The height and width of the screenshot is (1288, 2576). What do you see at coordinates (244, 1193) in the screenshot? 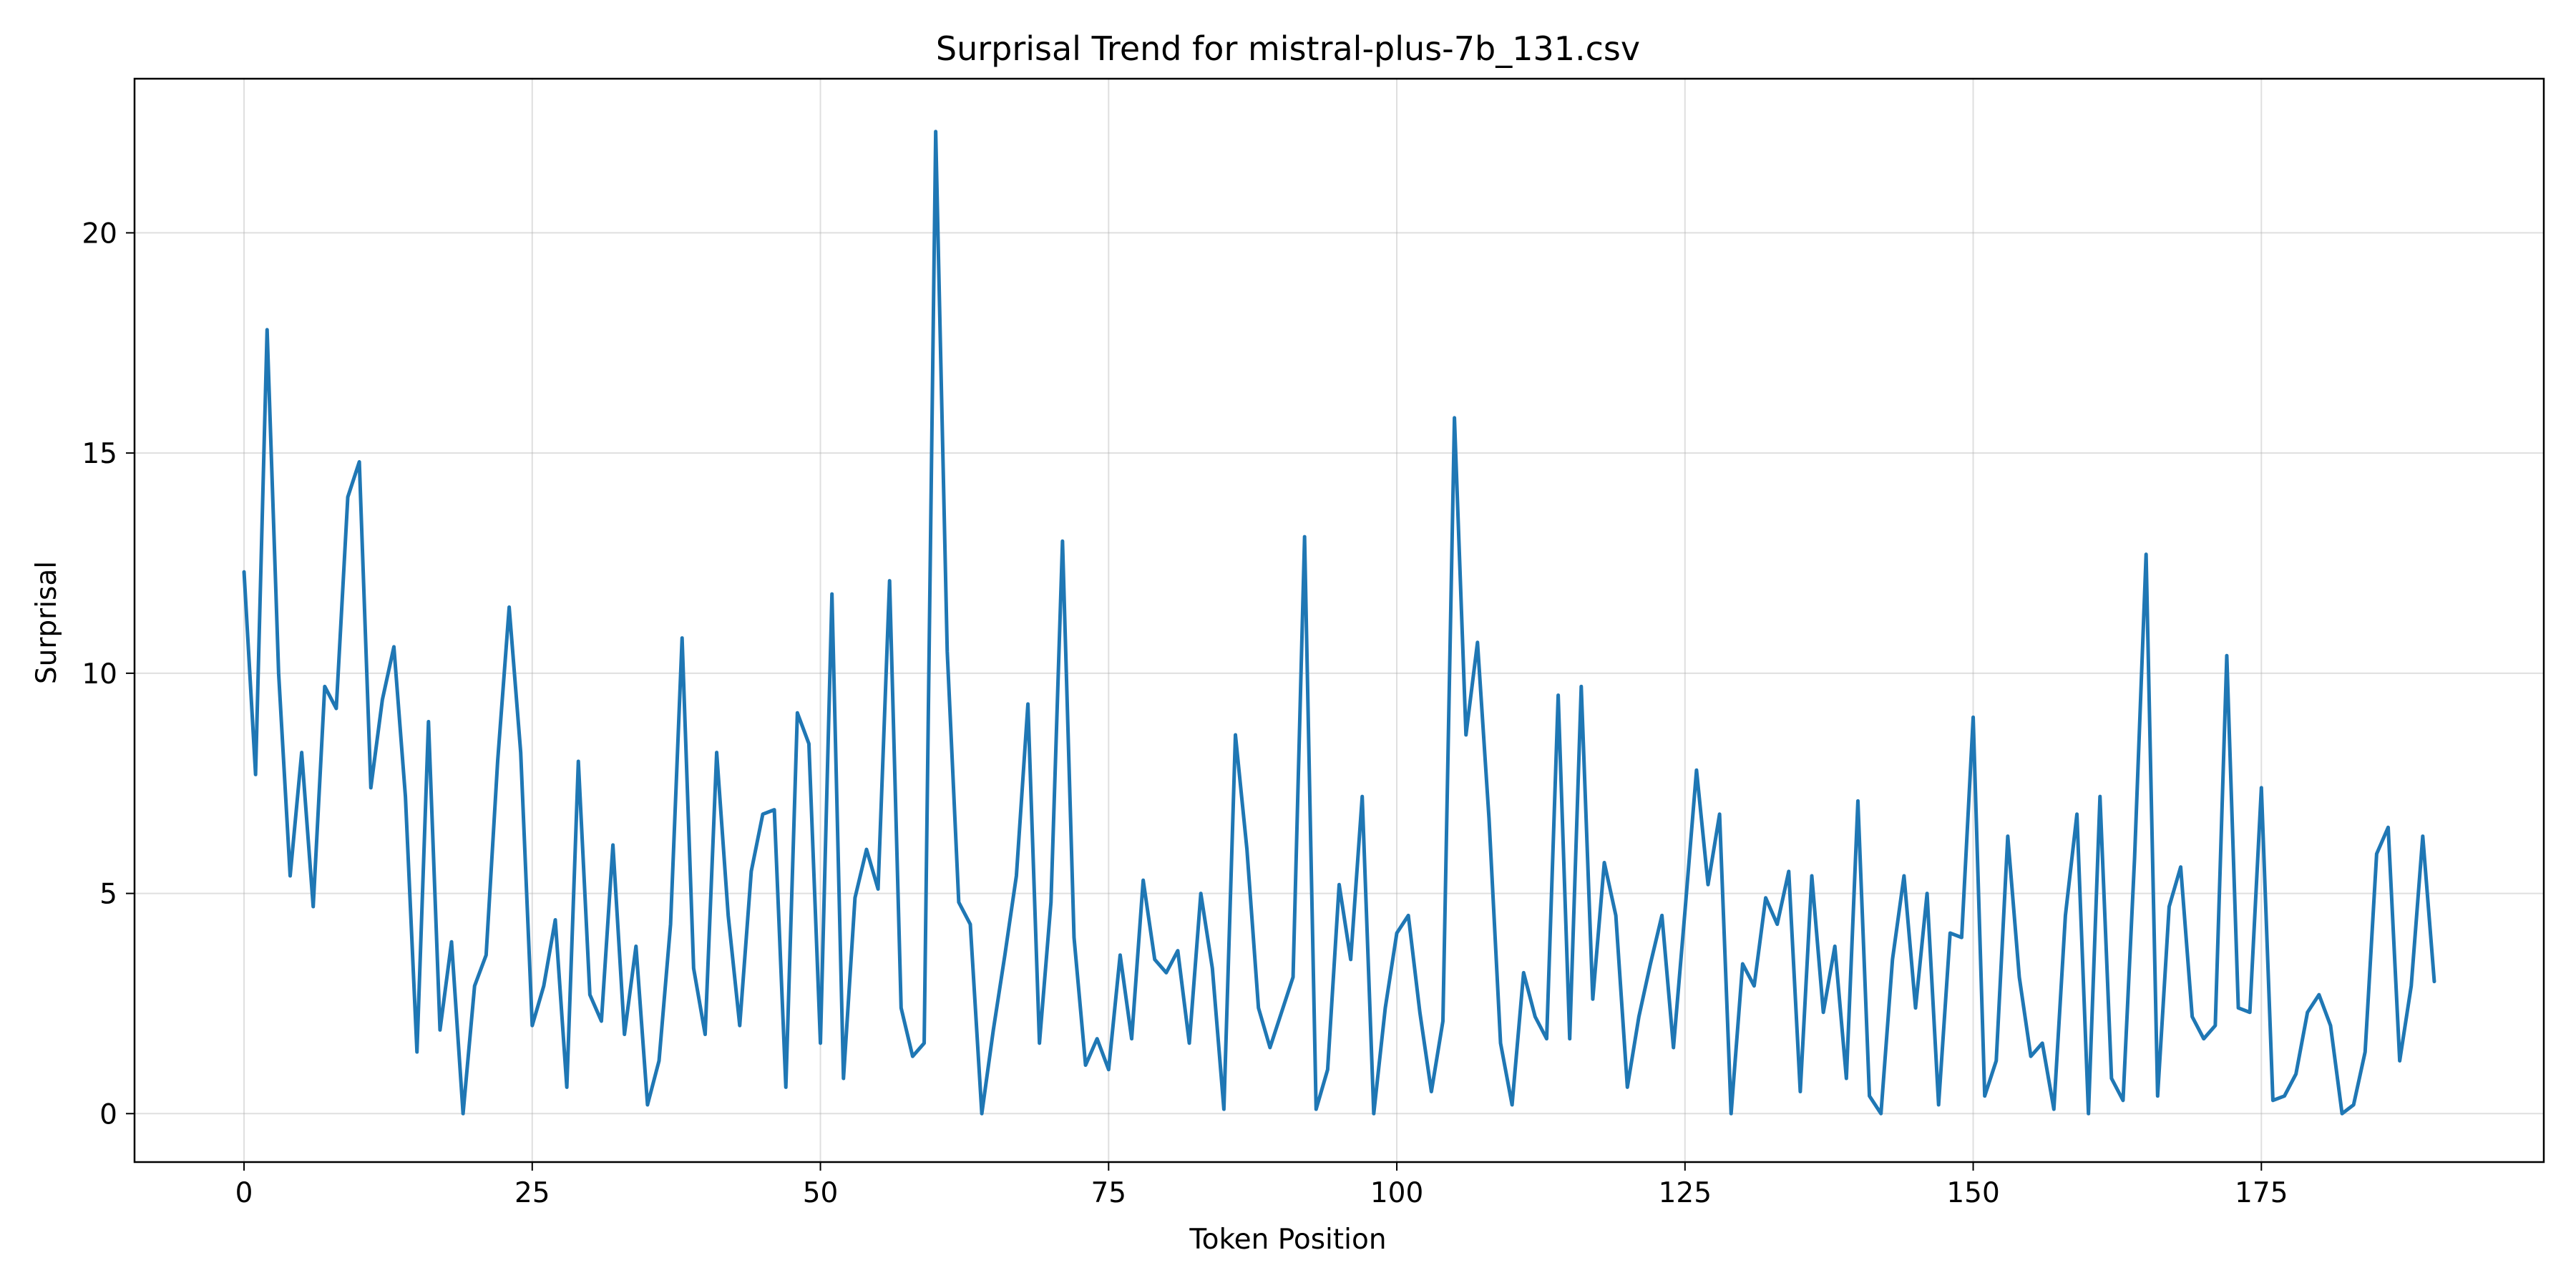
I see `x-tick-label: 0` at bounding box center [244, 1193].